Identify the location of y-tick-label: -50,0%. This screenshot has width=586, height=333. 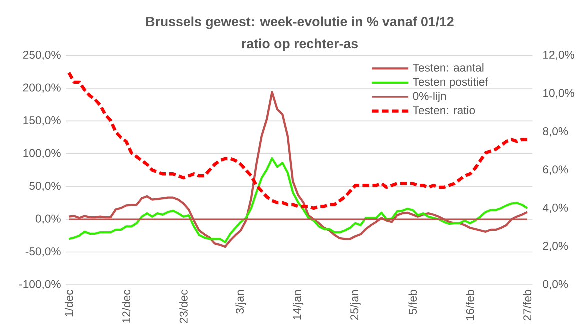
(43, 252).